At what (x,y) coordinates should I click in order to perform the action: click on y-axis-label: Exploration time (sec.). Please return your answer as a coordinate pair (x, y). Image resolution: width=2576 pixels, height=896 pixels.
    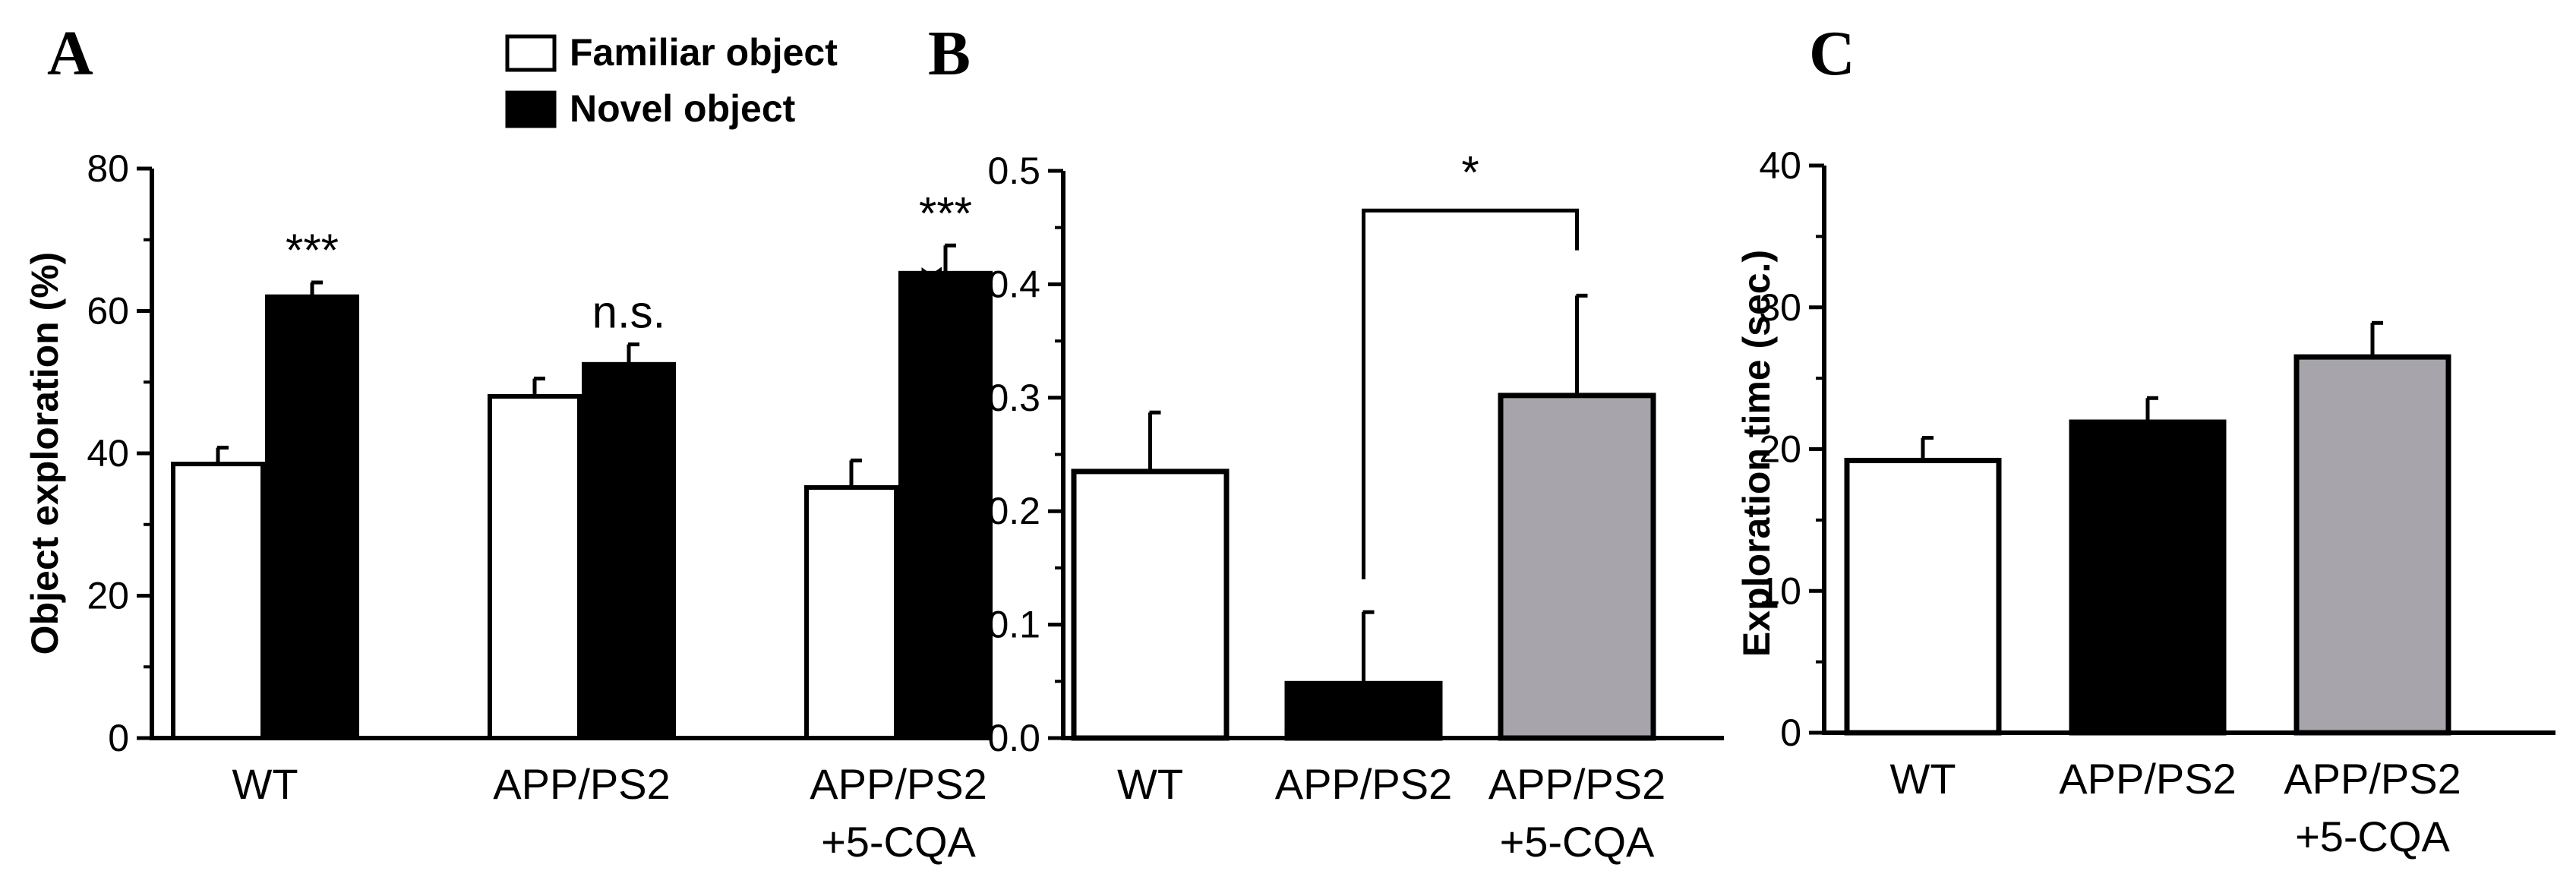
    Looking at the image, I should click on (1756, 454).